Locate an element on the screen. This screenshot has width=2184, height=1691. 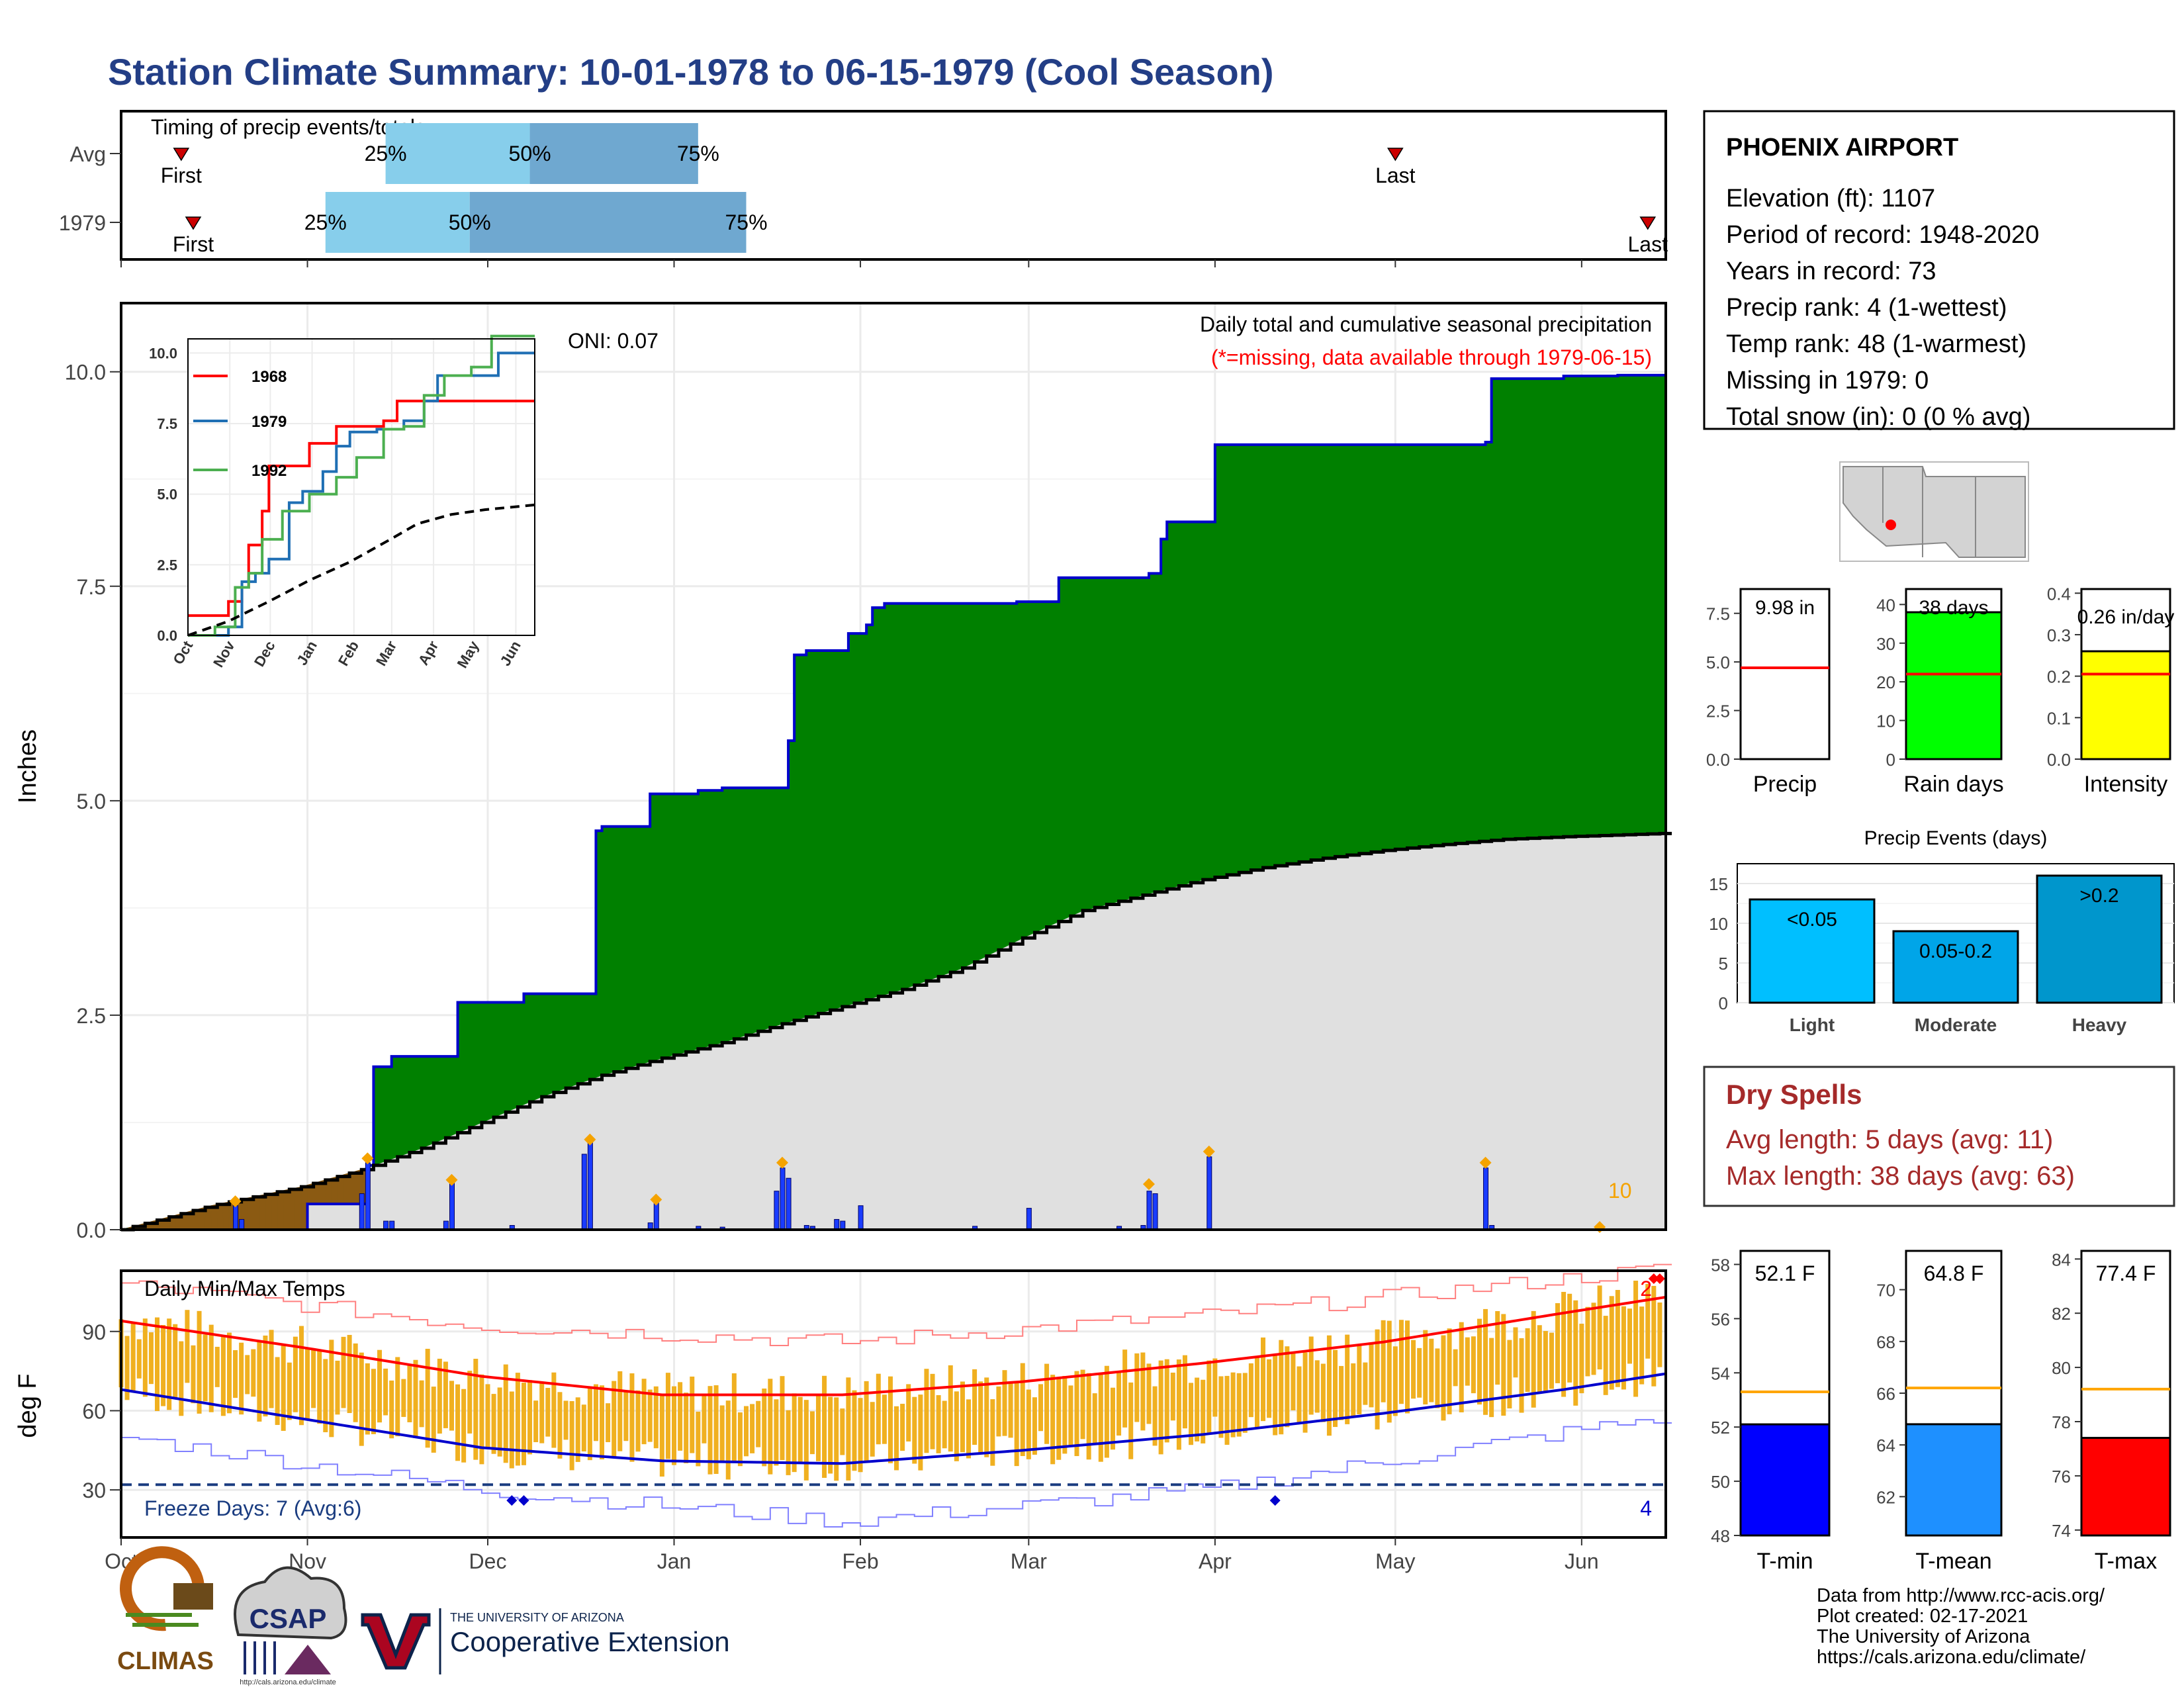
mini-y-tick: 30 is located at coordinates (1885, 644).